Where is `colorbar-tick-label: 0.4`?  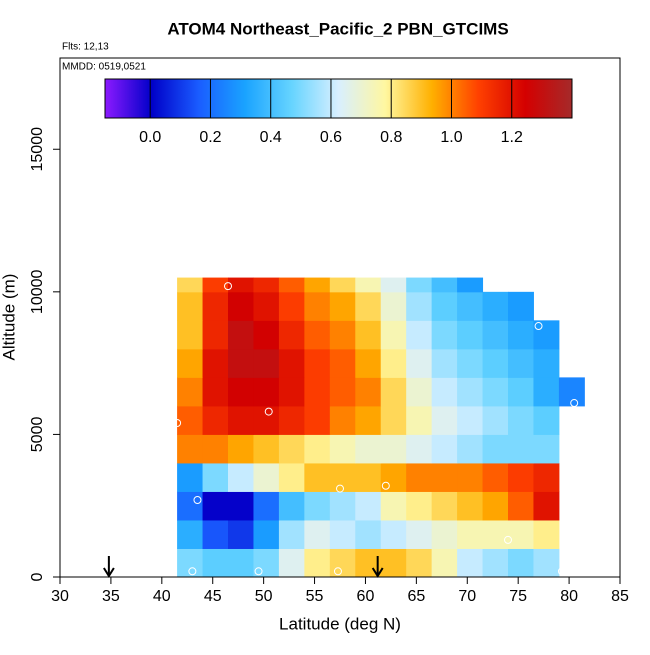
colorbar-tick-label: 0.4 is located at coordinates (271, 137).